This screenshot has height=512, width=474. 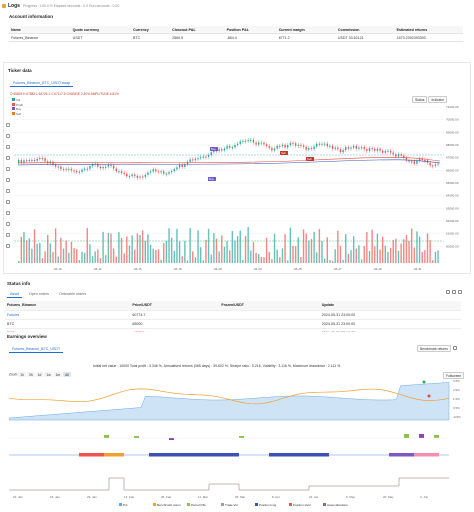 What do you see at coordinates (199, 505) in the screenshot?
I see `legend-label: Period P&L` at bounding box center [199, 505].